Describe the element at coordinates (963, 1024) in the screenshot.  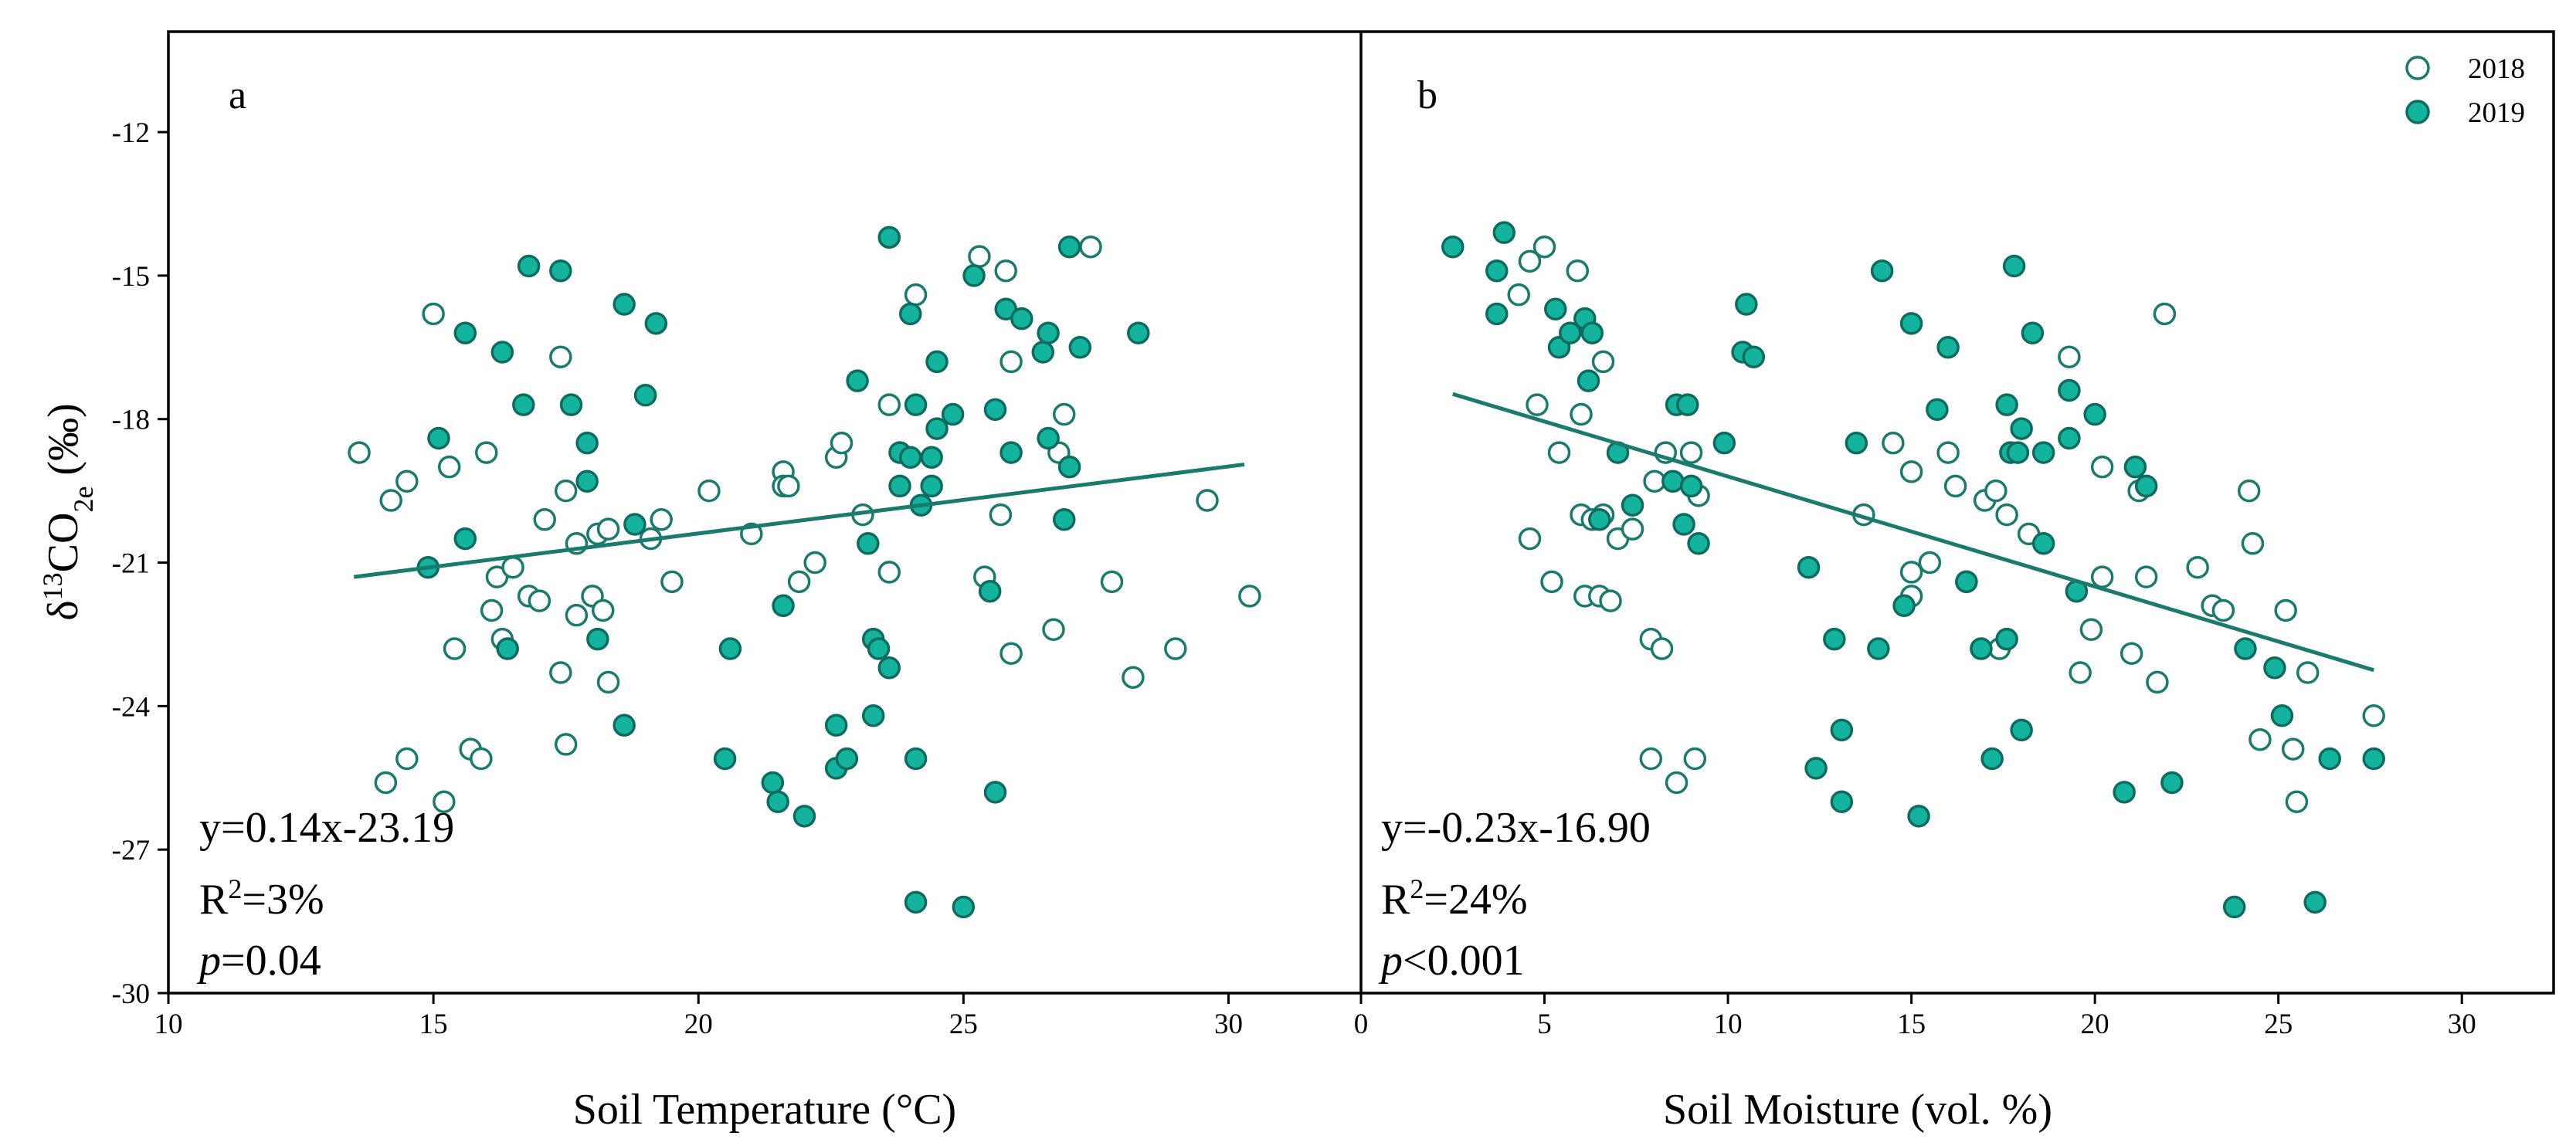
I see `x-tick-label: 25` at that location.